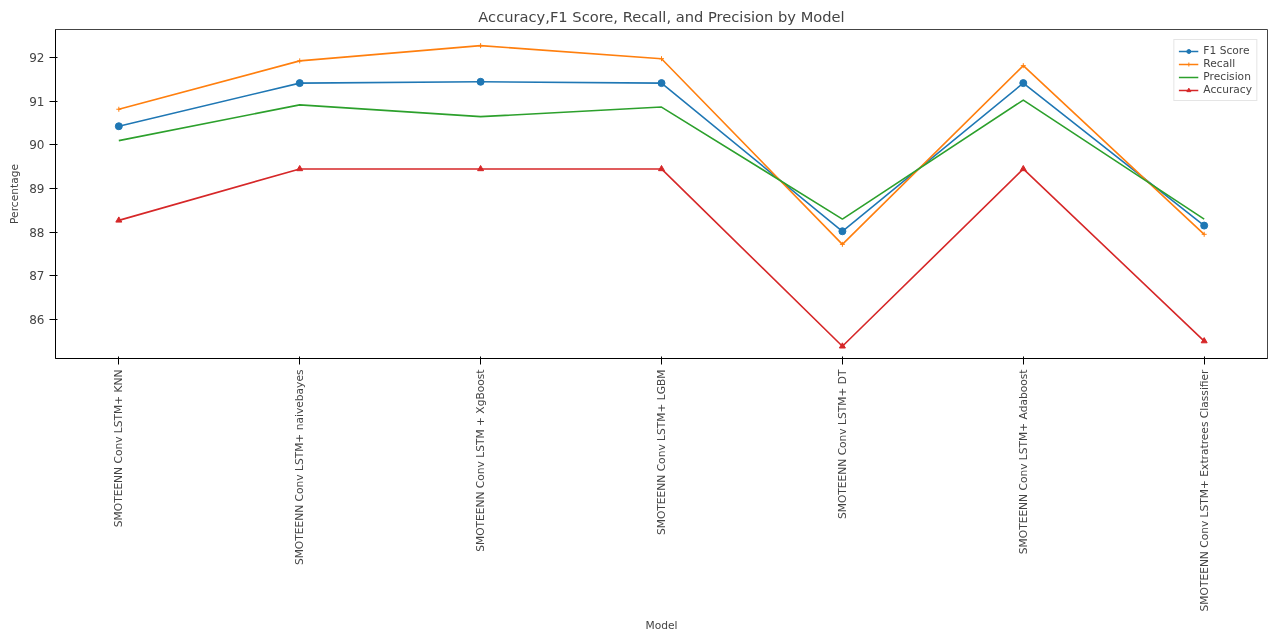 The width and height of the screenshot is (1280, 639). What do you see at coordinates (37, 319) in the screenshot?
I see `y-tick-label: 86` at bounding box center [37, 319].